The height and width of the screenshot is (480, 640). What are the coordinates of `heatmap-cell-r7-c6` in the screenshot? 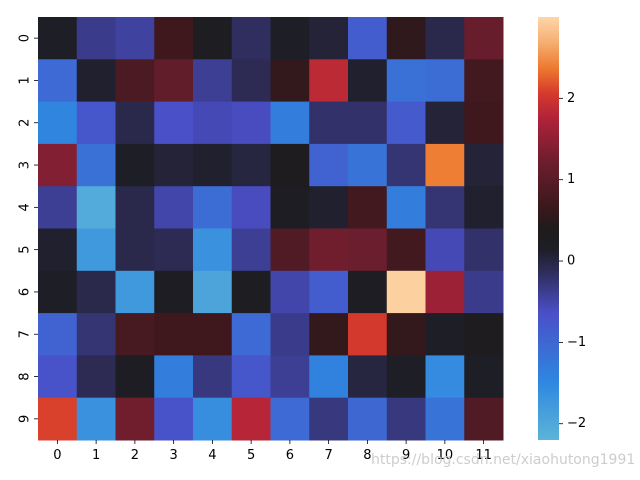 It's located at (290, 334).